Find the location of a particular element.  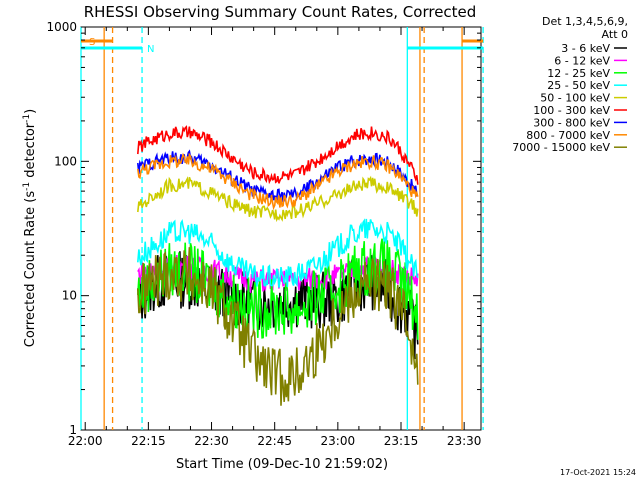

x-axis-label: Start Time (09-Dec-10 21:59:02) is located at coordinates (282, 464).